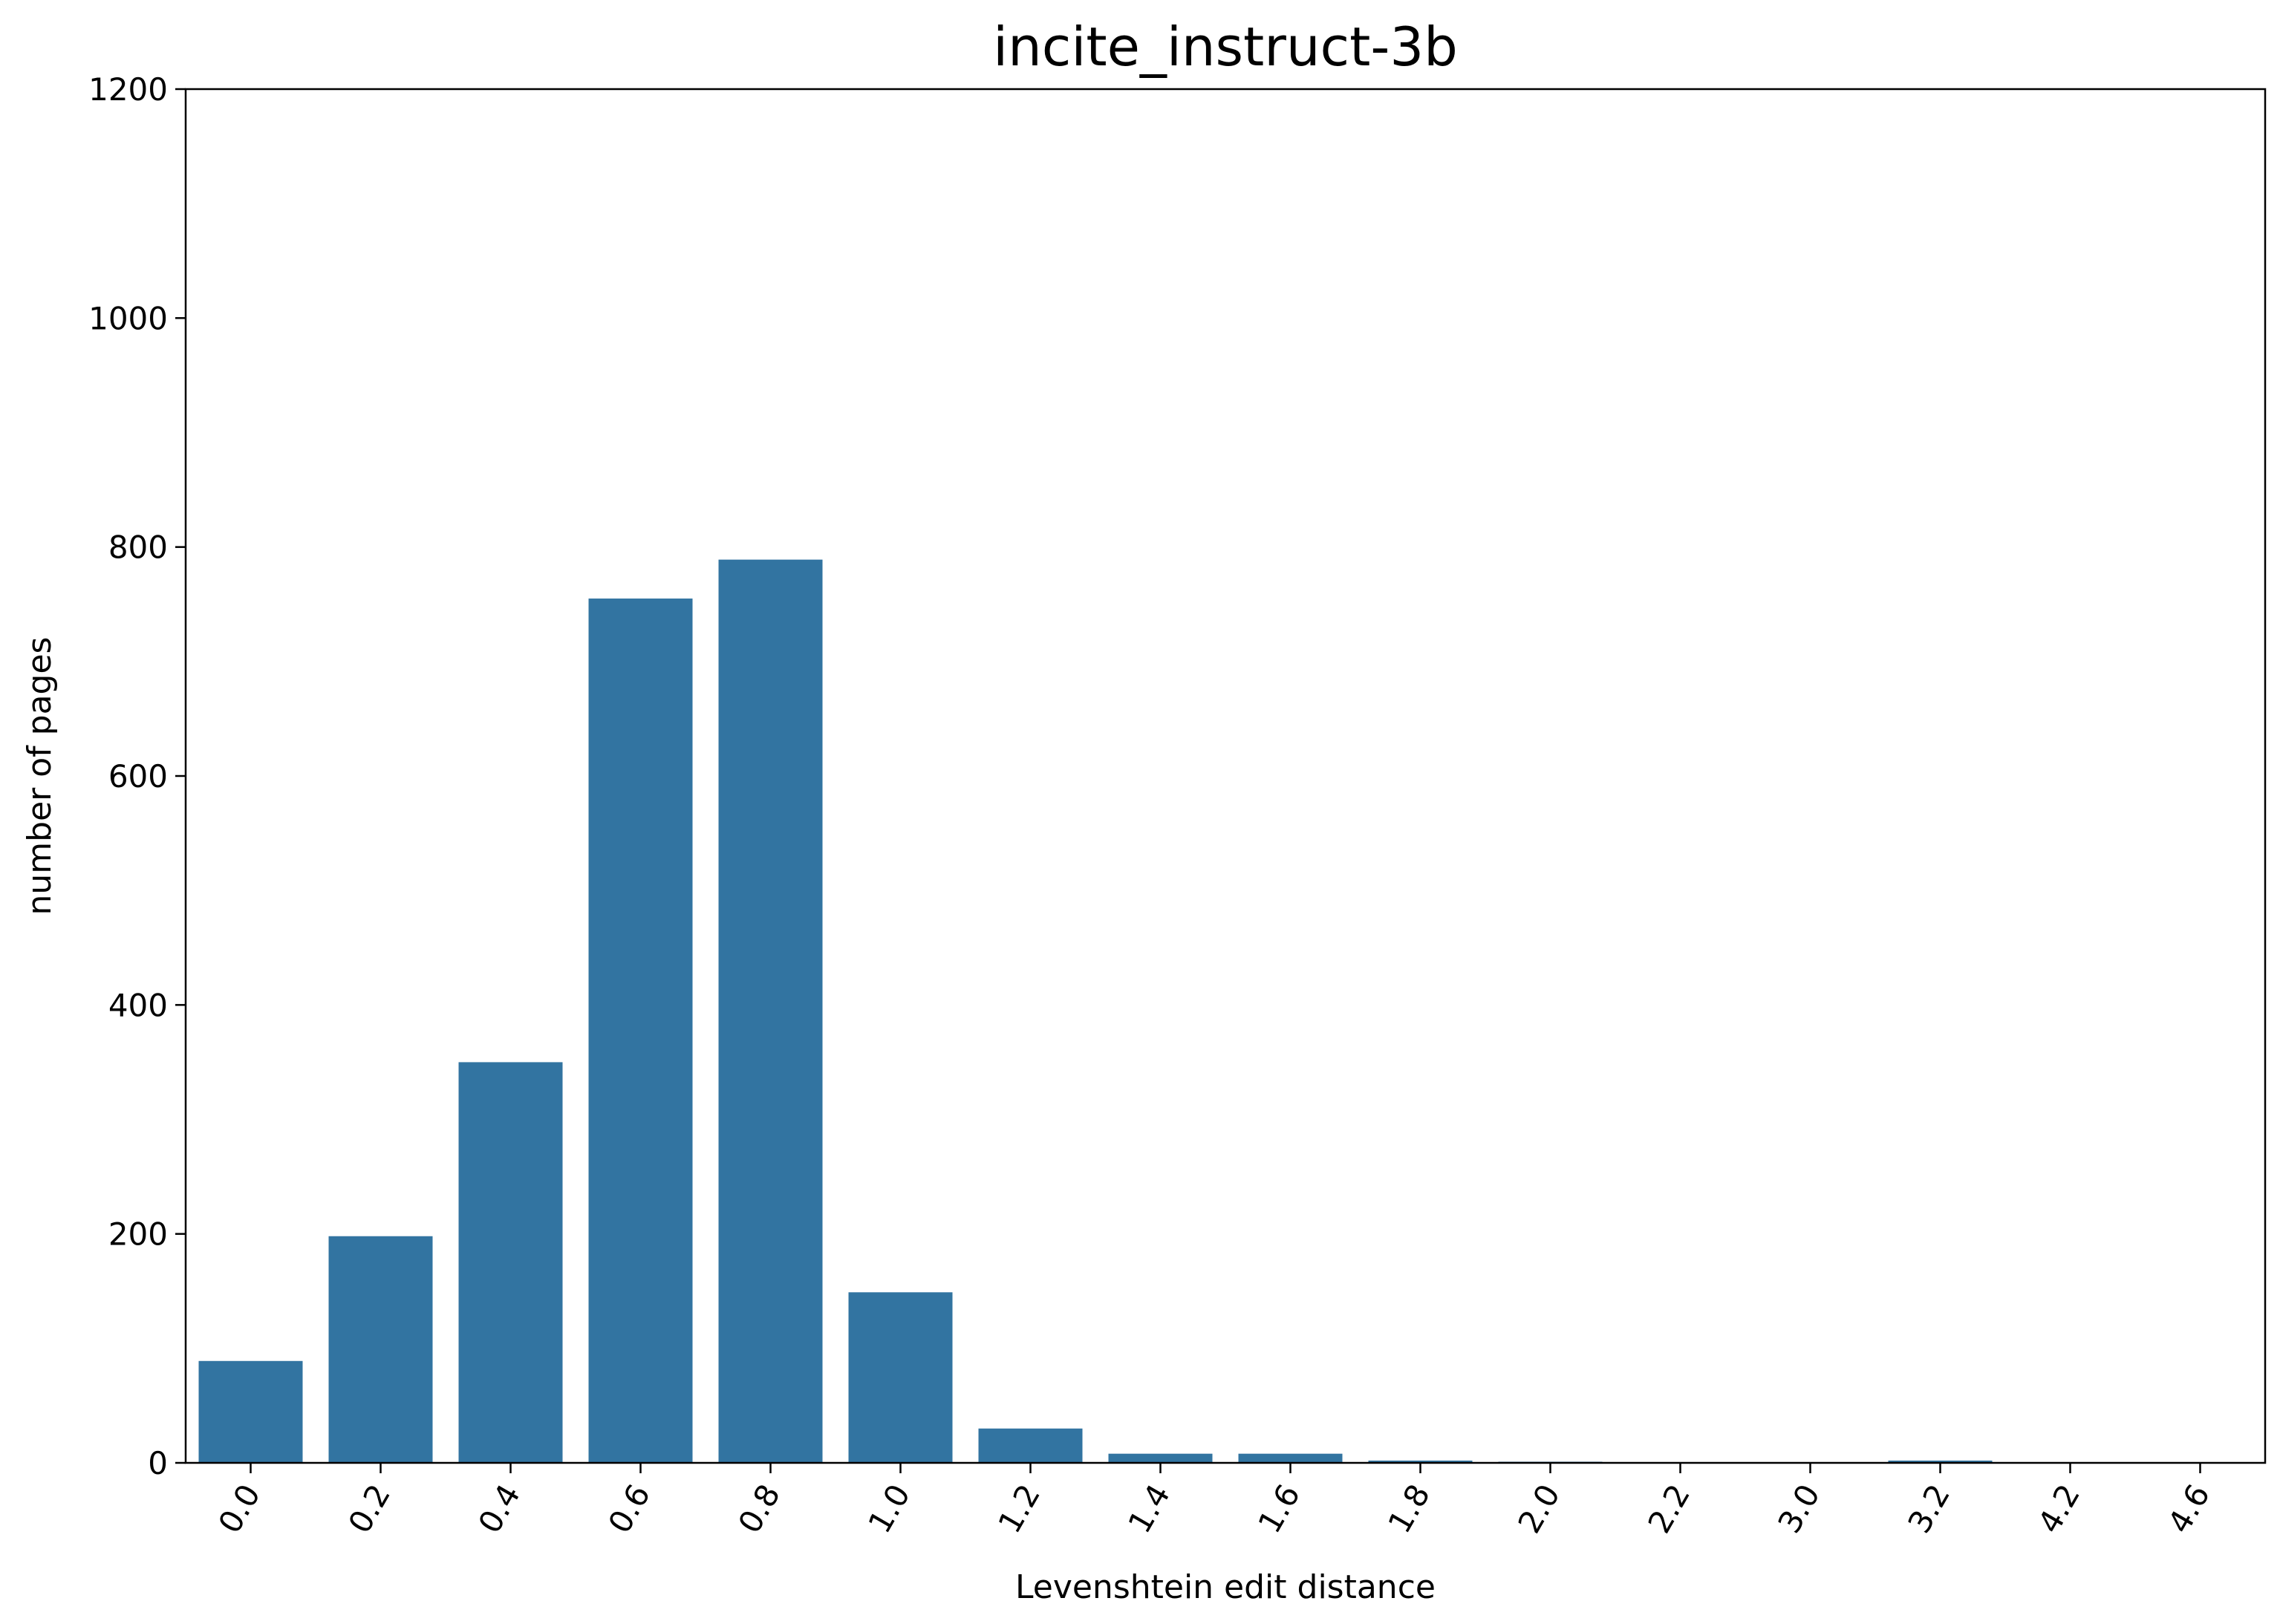 The image size is (2280, 1624). What do you see at coordinates (1290, 1458) in the screenshot?
I see `bar-1.6` at bounding box center [1290, 1458].